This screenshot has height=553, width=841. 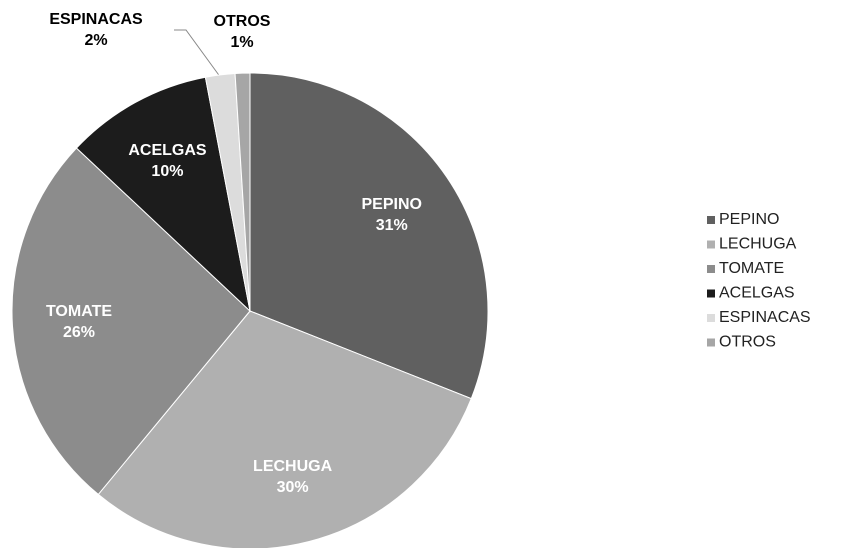 What do you see at coordinates (765, 317) in the screenshot?
I see `legend-label: ESPINACAS` at bounding box center [765, 317].